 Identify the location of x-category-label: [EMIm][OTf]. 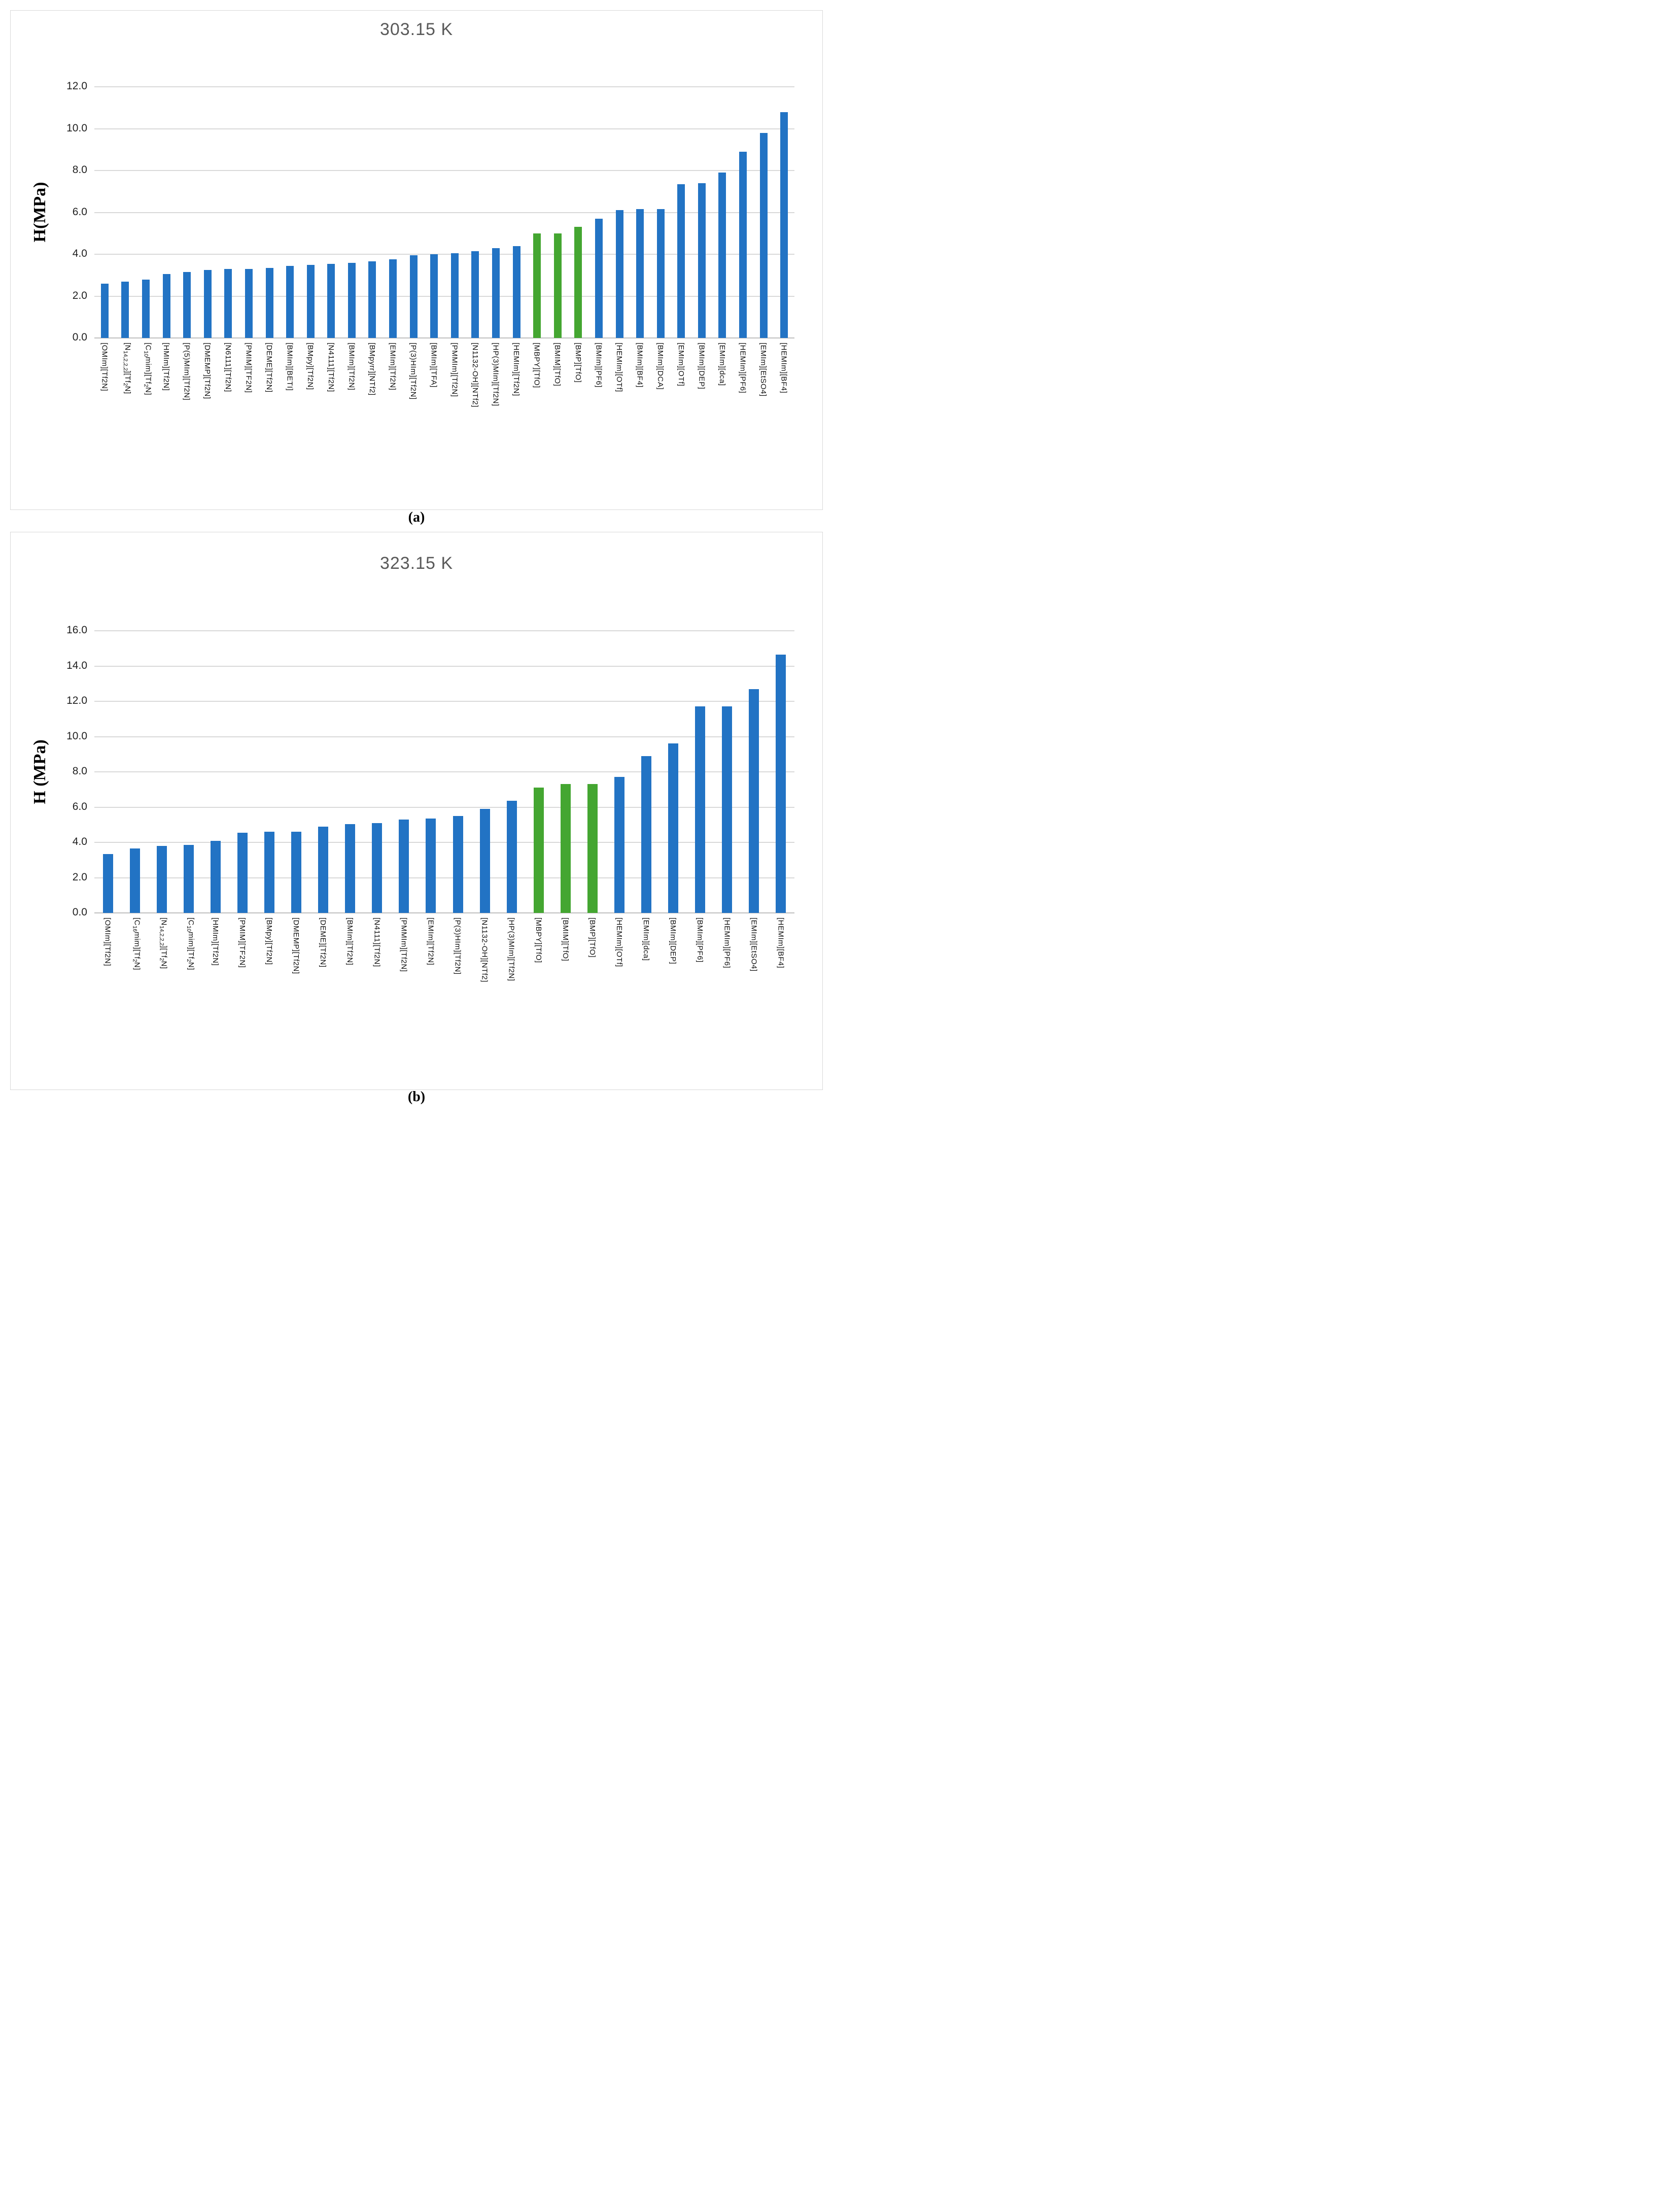
(680, 365).